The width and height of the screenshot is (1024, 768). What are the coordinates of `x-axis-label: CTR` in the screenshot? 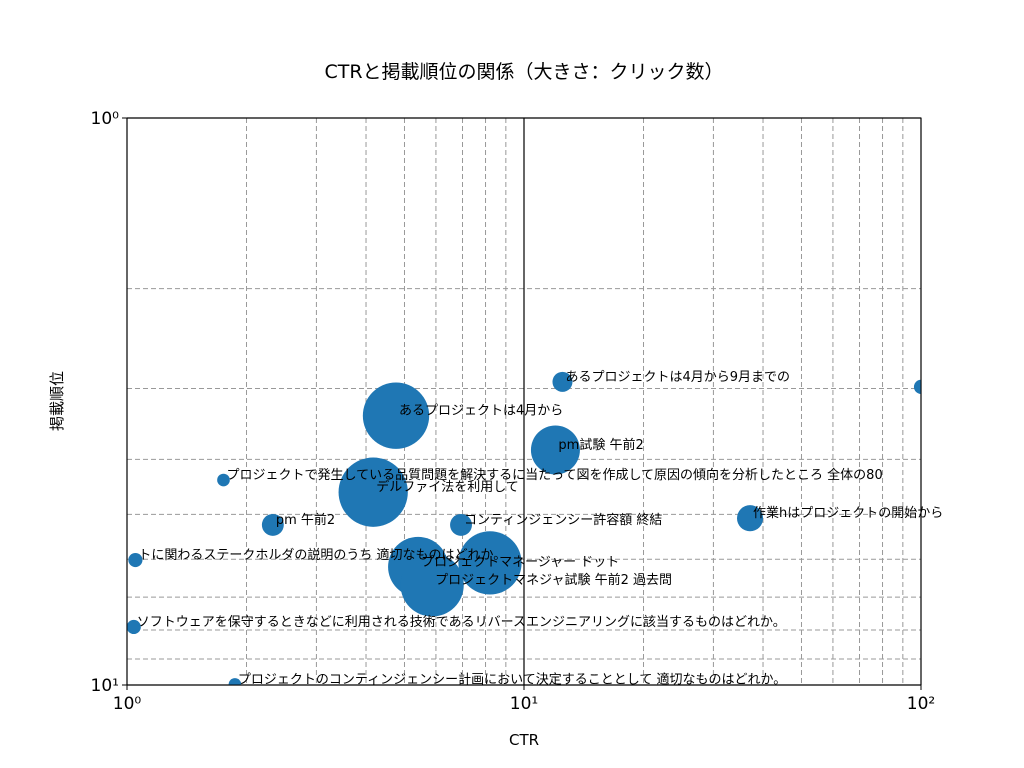 It's located at (524, 740).